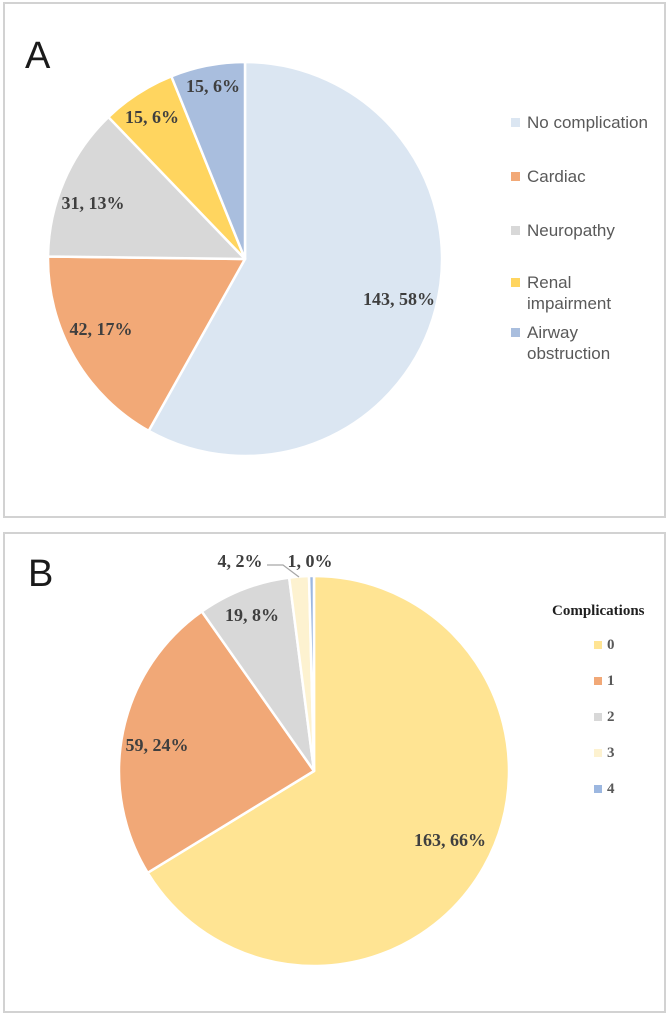 This screenshot has width=669, height=1015. Describe the element at coordinates (252, 615) in the screenshot. I see `pie-slice-label: 19, 8%` at that location.